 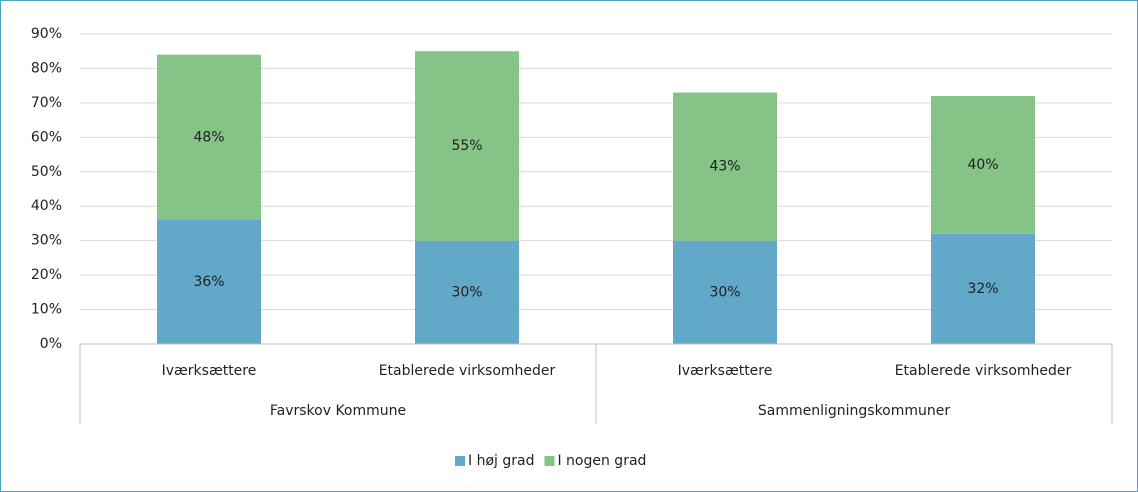 What do you see at coordinates (46, 206) in the screenshot?
I see `y-tick-label: 40%` at bounding box center [46, 206].